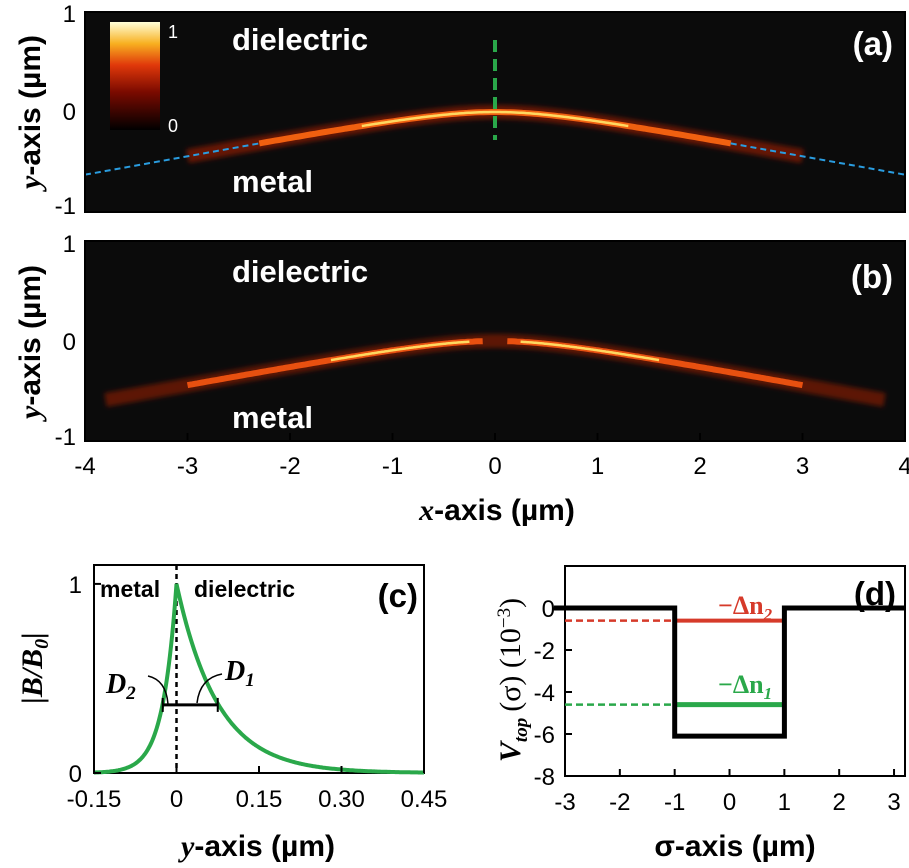 The image size is (909, 868). What do you see at coordinates (784, 802) in the screenshot?
I see `panel-d-xtick-label: 1` at bounding box center [784, 802].